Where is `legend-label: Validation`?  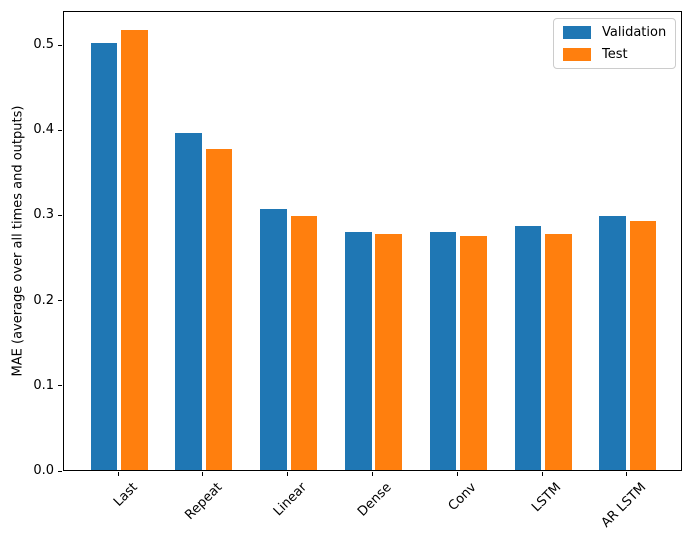 legend-label: Validation is located at coordinates (634, 32).